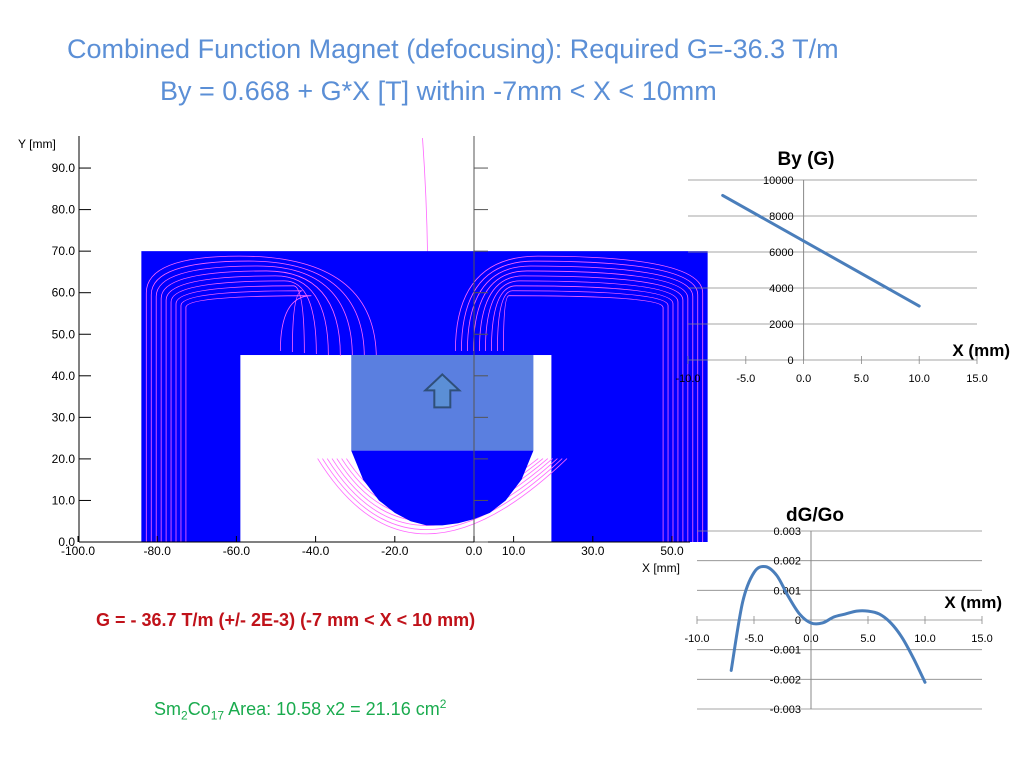 The width and height of the screenshot is (1024, 768). What do you see at coordinates (442, 391) in the screenshot?
I see `field-direction-arrow` at bounding box center [442, 391].